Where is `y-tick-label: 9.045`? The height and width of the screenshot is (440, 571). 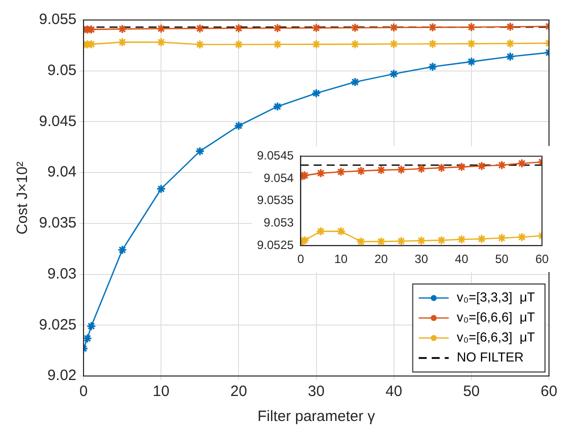 y-tick-label: 9.045 is located at coordinates (57, 121).